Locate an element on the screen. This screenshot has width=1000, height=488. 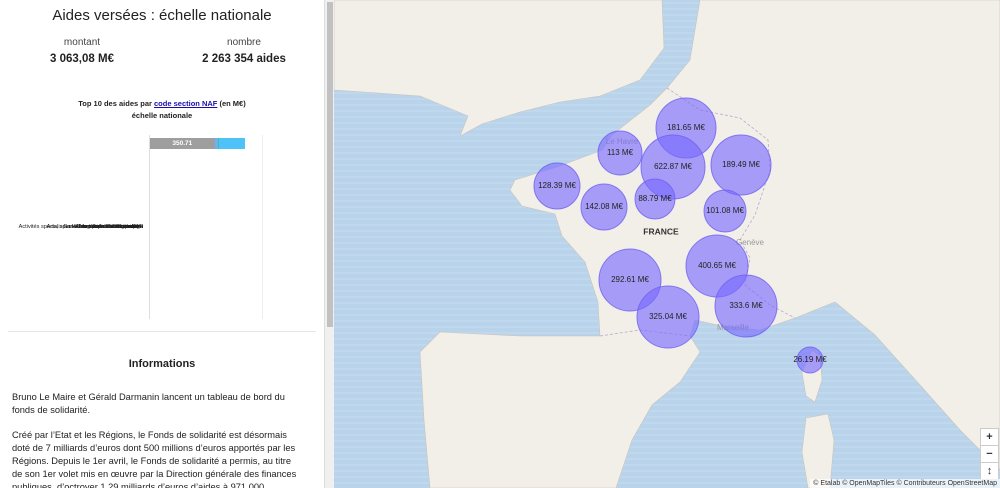
chart-title-text: (en M€) is located at coordinates (232, 103).